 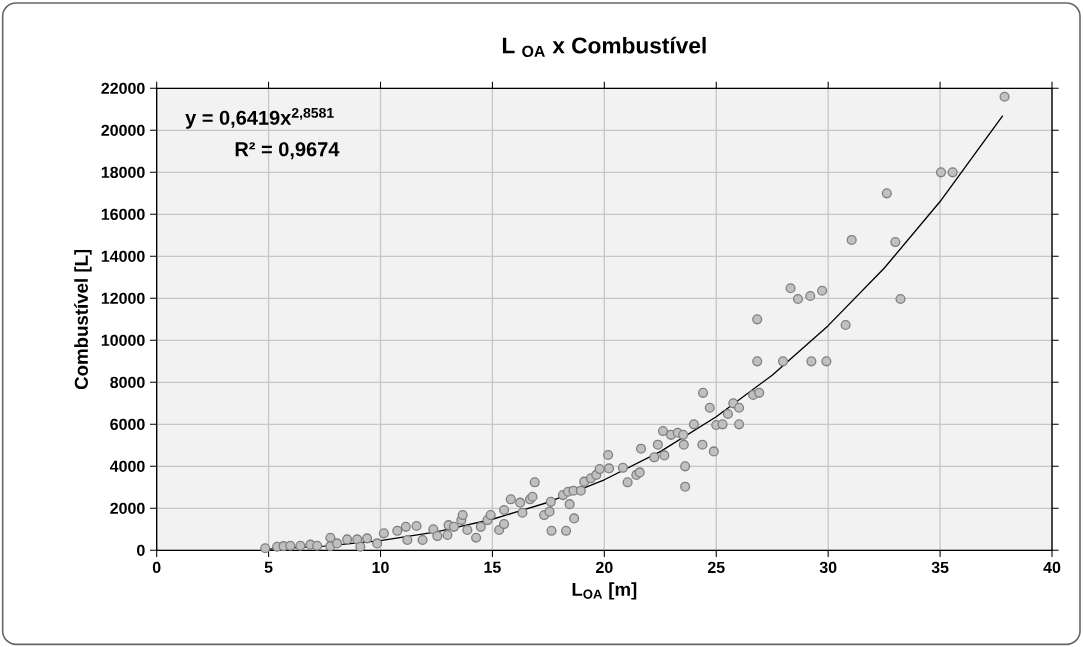 What do you see at coordinates (604, 567) in the screenshot?
I see `x-tick-label: 20` at bounding box center [604, 567].